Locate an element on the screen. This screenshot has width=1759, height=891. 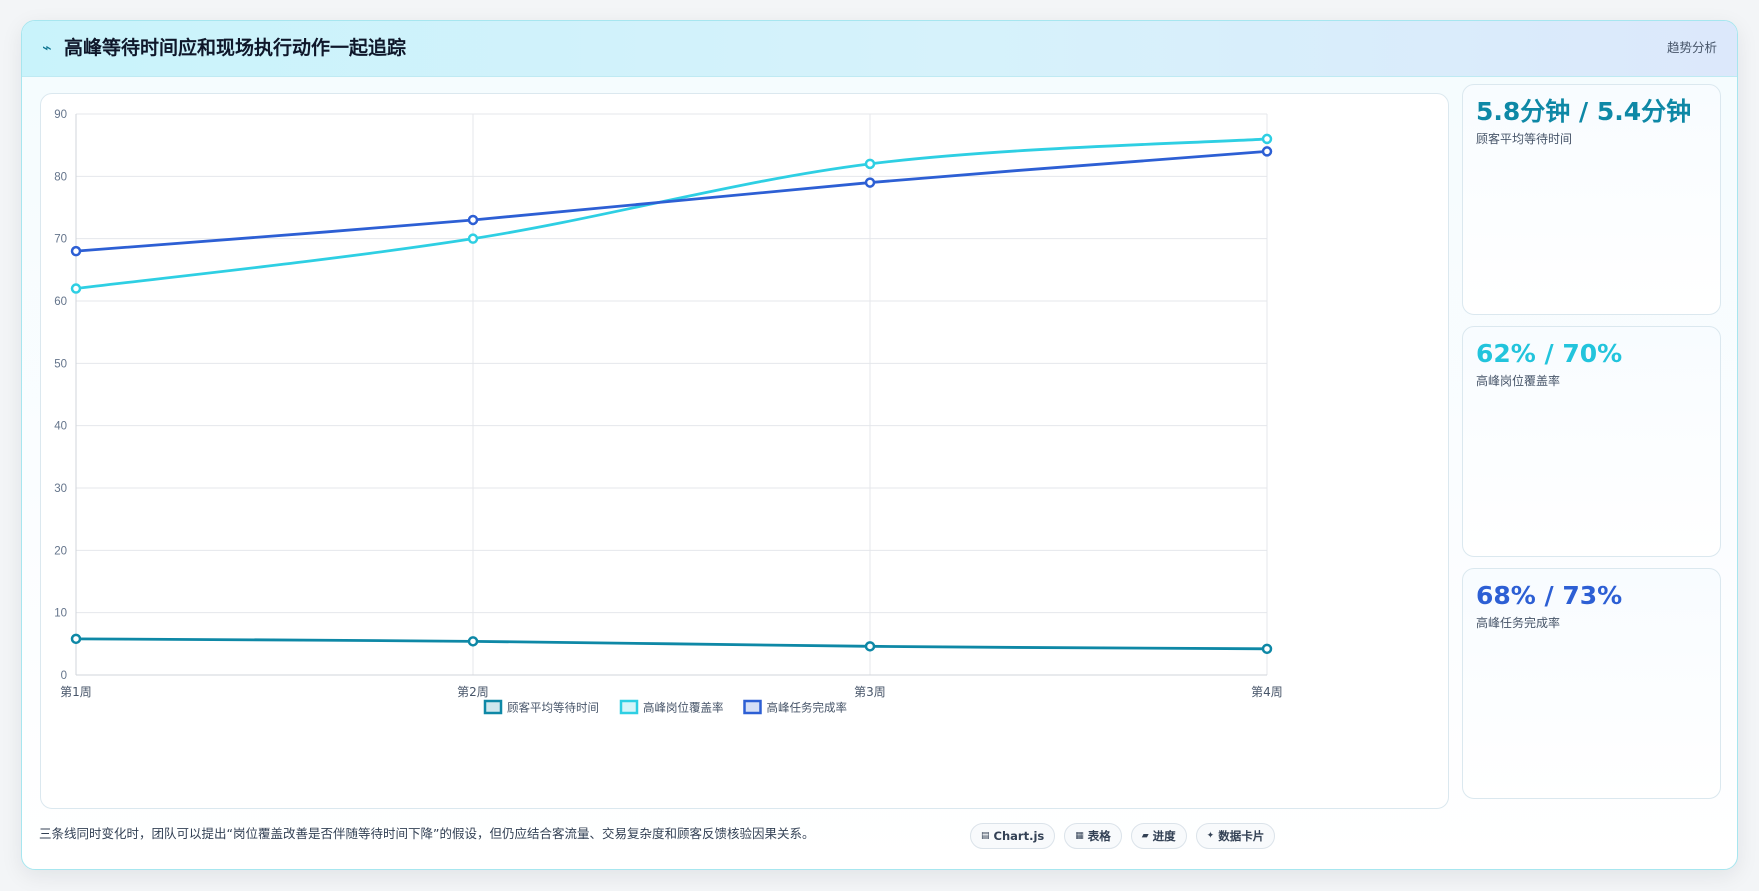
pulse-icon: ⌁ is located at coordinates (47, 47).